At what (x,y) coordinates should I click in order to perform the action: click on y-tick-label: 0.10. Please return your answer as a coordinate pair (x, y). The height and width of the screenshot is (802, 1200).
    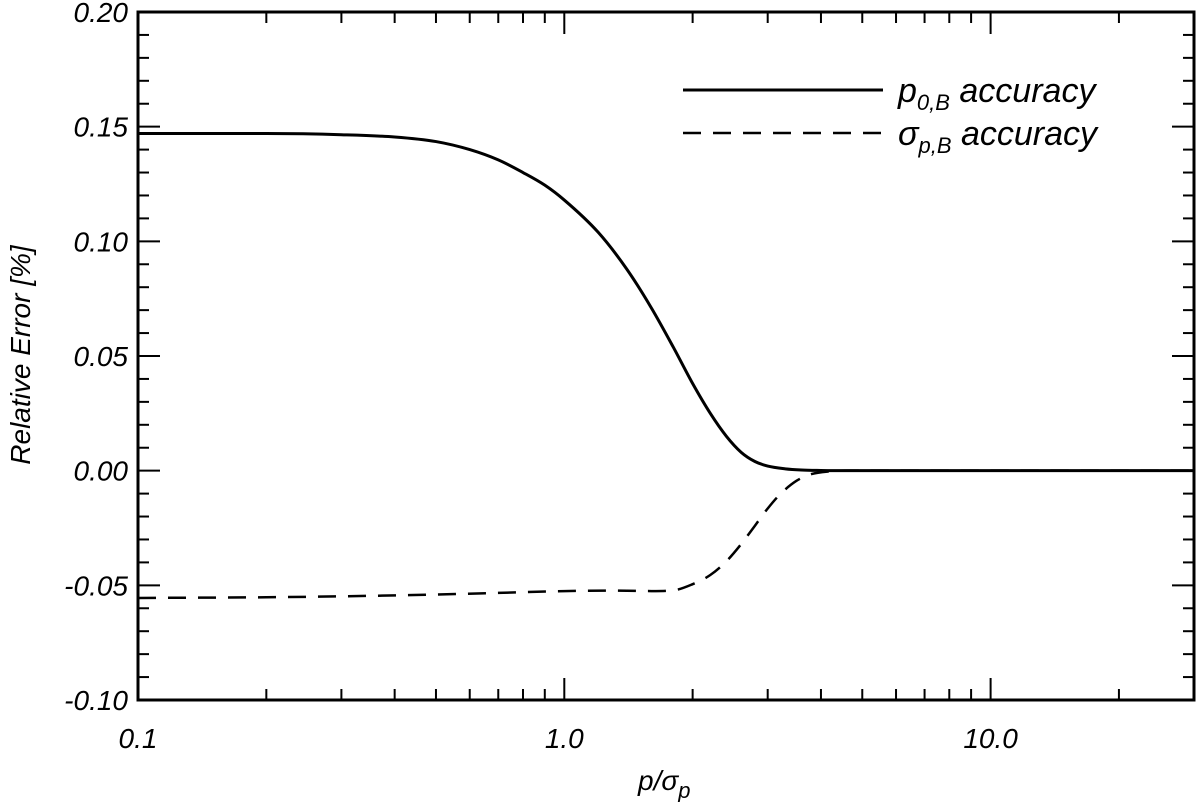
    Looking at the image, I should click on (101, 241).